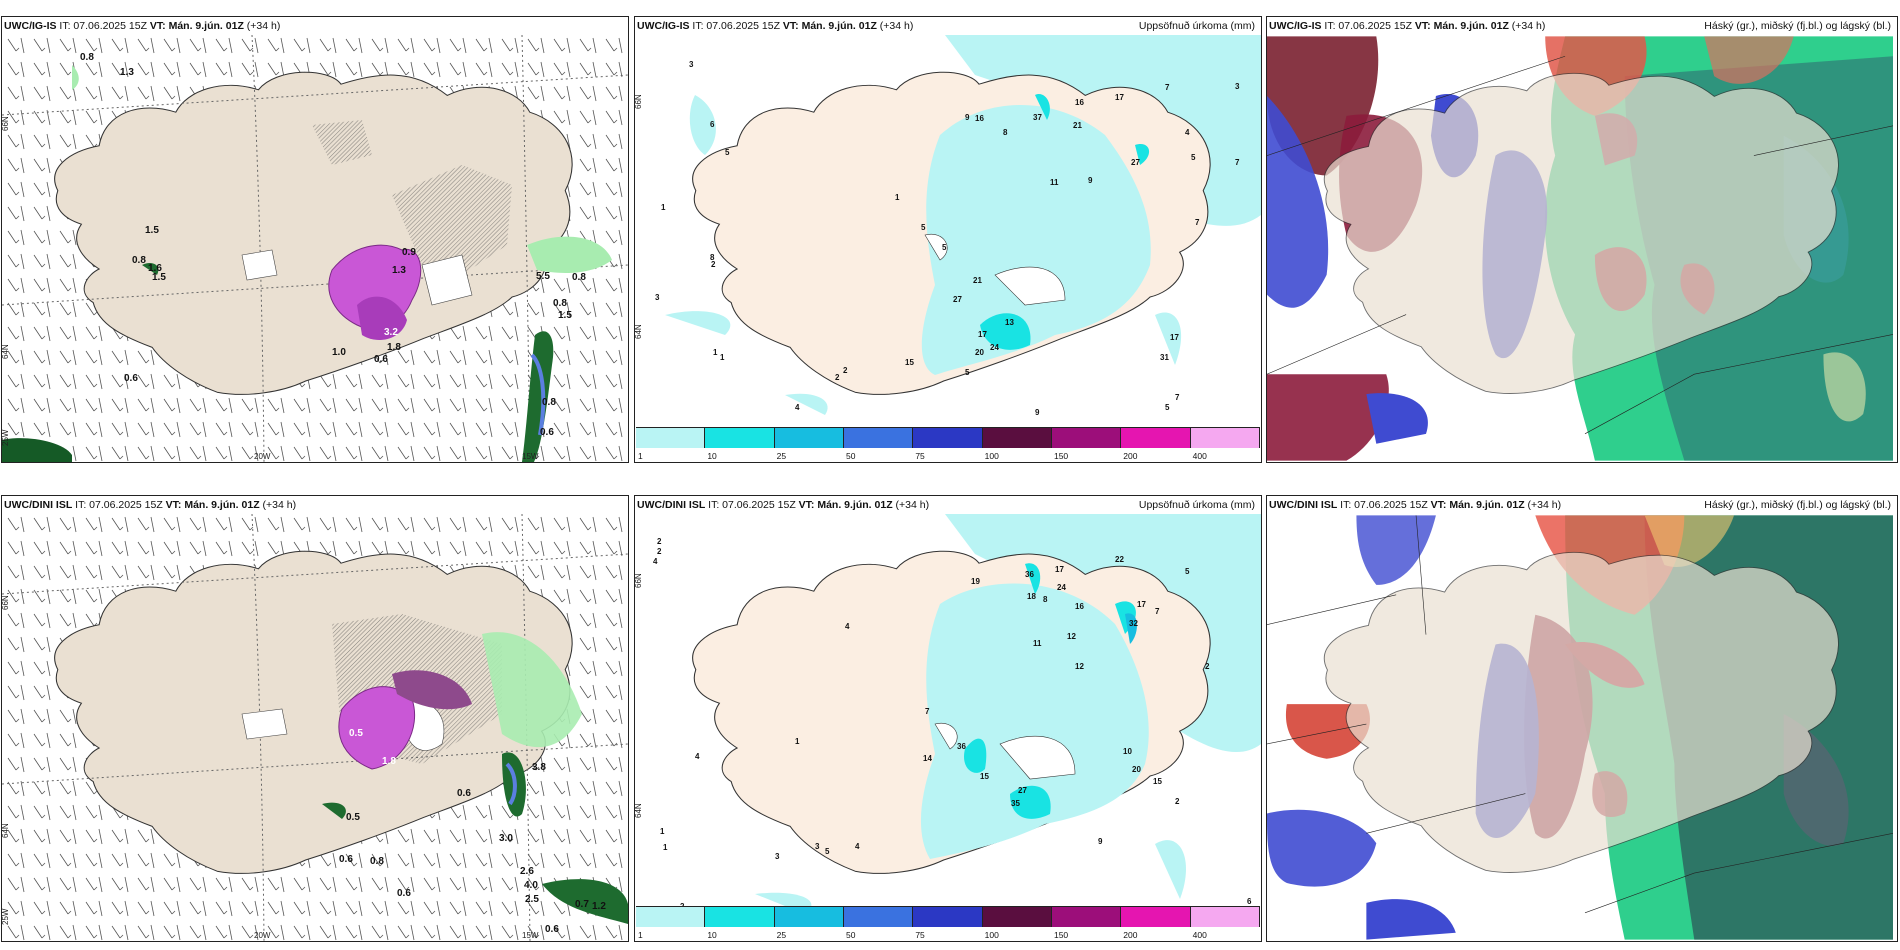  Describe the element at coordinates (339, 352) in the screenshot. I see `precip-value: 1.0` at that location.